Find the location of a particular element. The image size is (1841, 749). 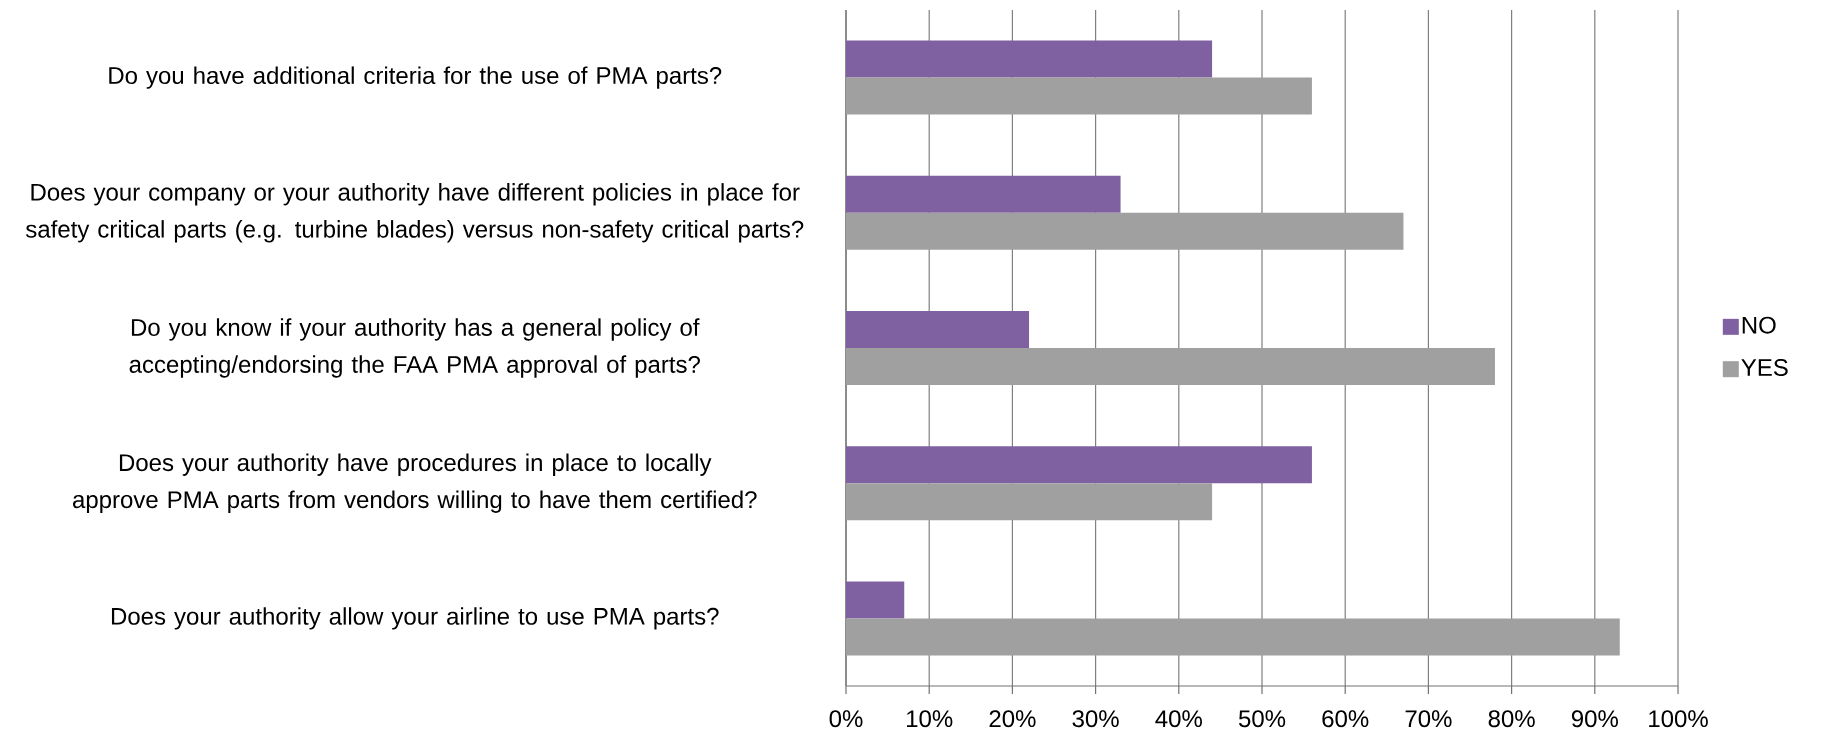

y-tick-label: Do you have additional criteria for the use of PMA parts? is located at coordinates (415, 77).